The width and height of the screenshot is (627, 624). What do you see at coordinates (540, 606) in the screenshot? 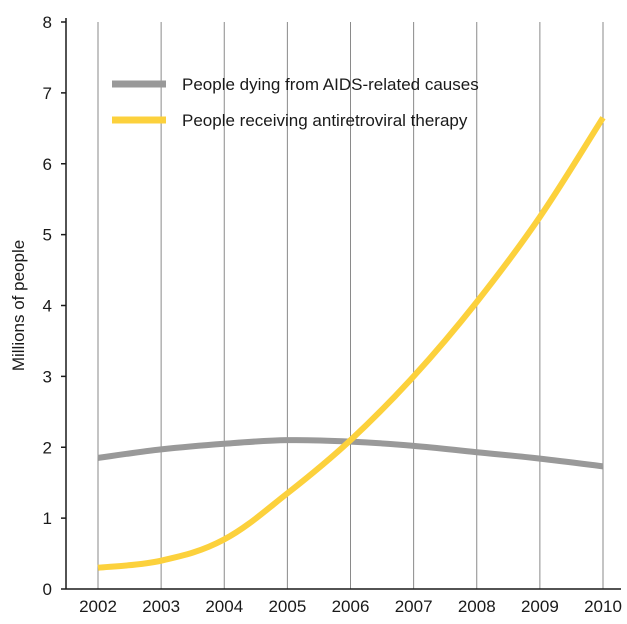
I see `x-tick-label: 2009` at bounding box center [540, 606].